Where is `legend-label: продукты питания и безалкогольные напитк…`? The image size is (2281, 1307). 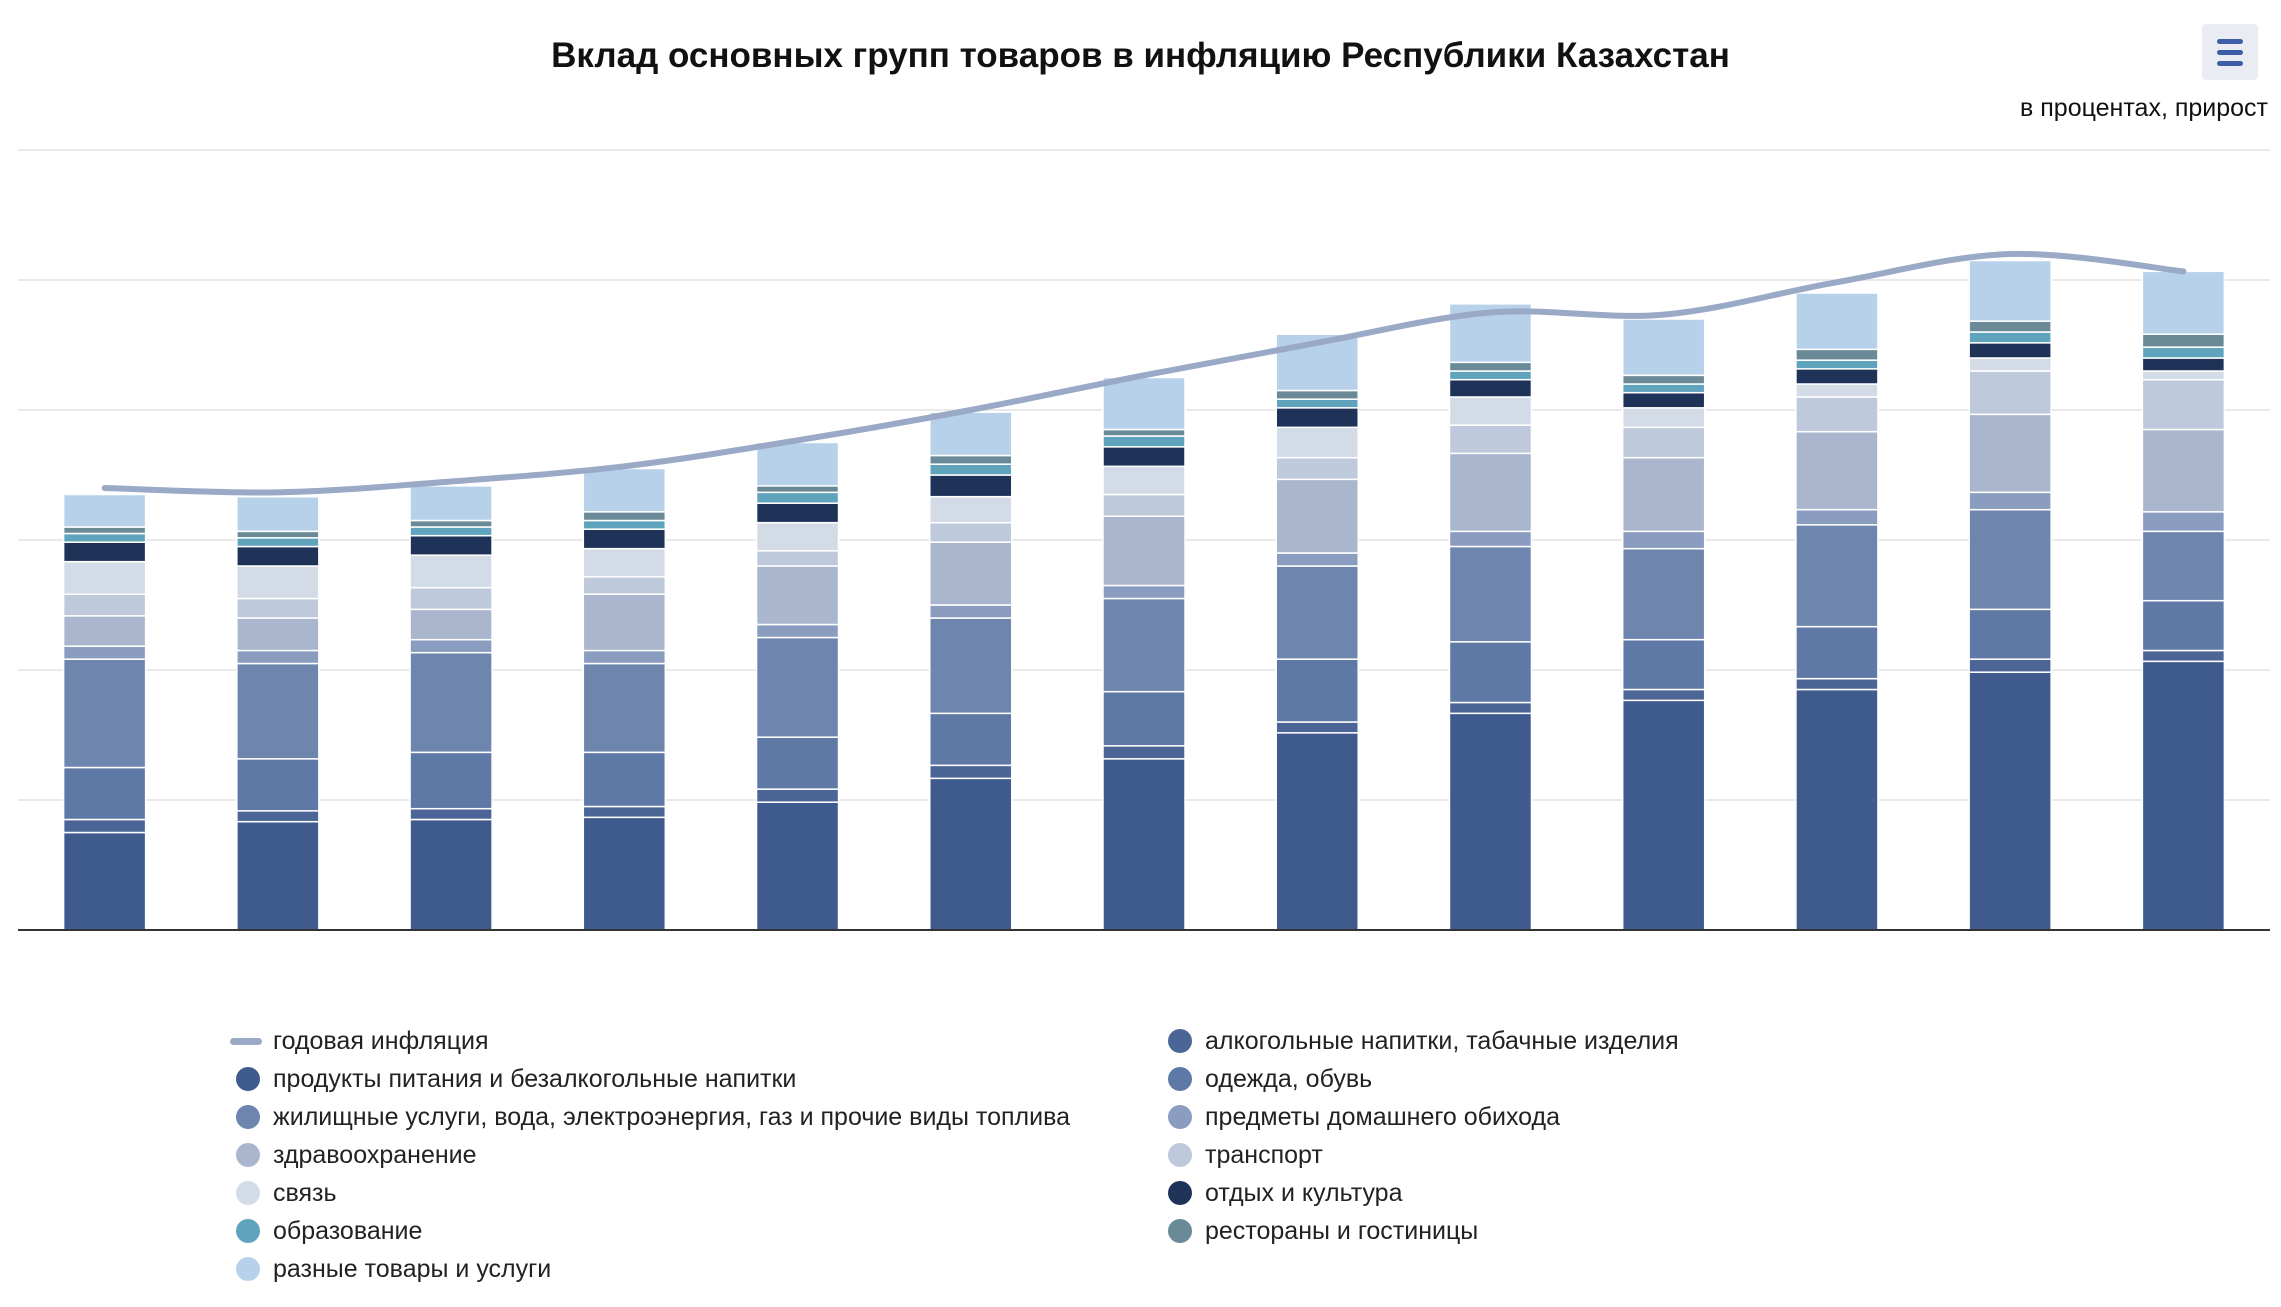 legend-label: продукты питания и безалкогольные напитк… is located at coordinates (535, 1079).